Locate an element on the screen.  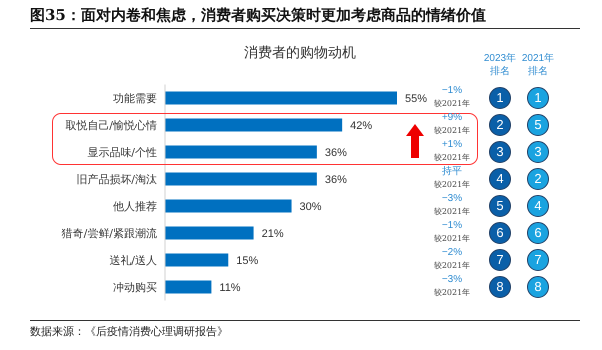
y-tick-label: 冲动购买 is located at coordinates (135, 287).